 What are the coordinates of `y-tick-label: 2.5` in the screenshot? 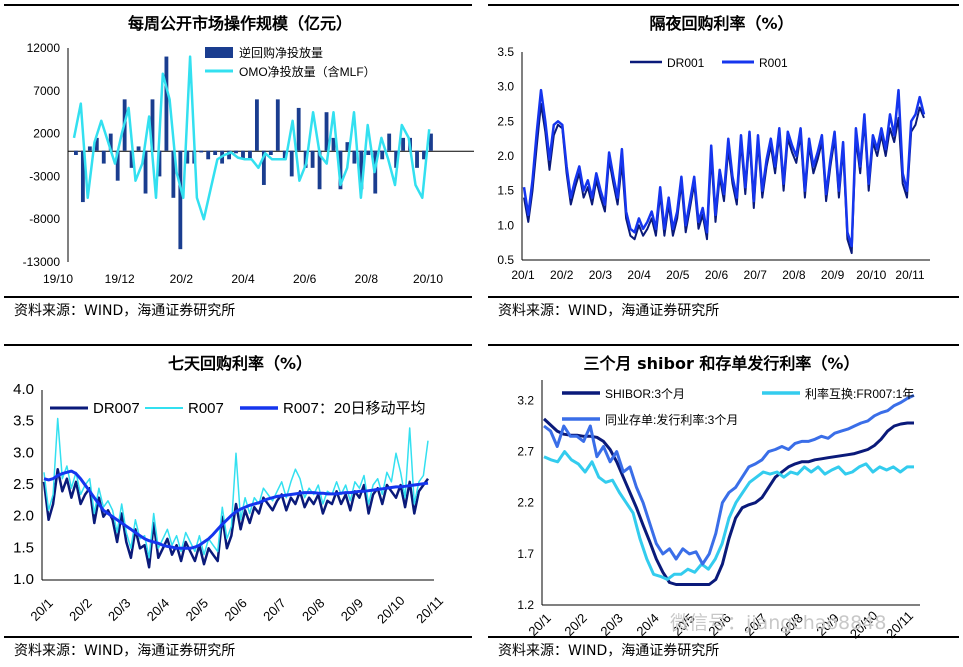 It's located at (505, 121).